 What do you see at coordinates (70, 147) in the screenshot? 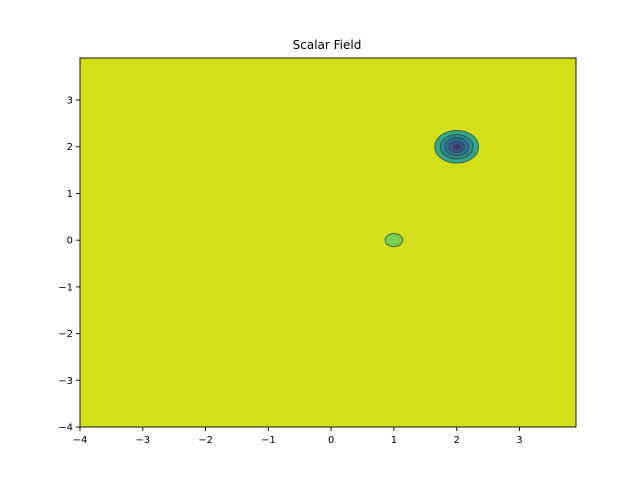
I see `y-tick-label: 2` at bounding box center [70, 147].